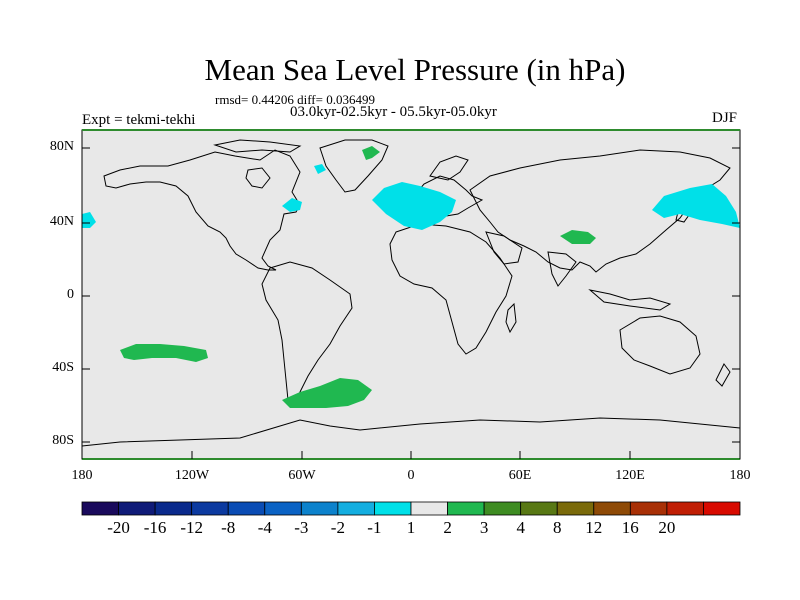 The image size is (800, 600). I want to click on anomaly-south-pacific, so click(164, 353).